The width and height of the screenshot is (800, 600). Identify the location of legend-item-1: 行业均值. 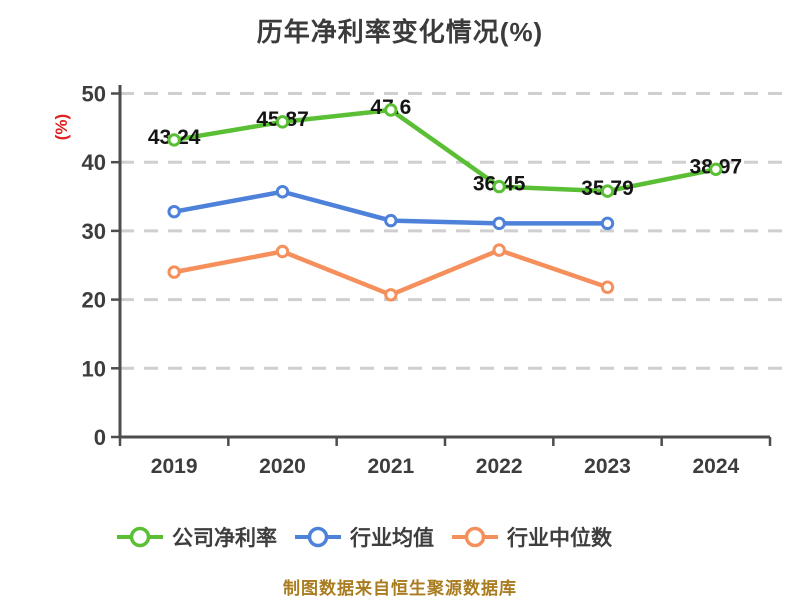
(364, 537).